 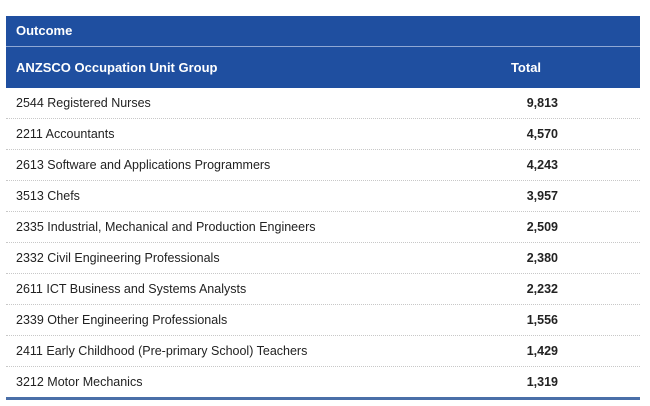 I want to click on table-cell: 2,380, so click(x=542, y=258).